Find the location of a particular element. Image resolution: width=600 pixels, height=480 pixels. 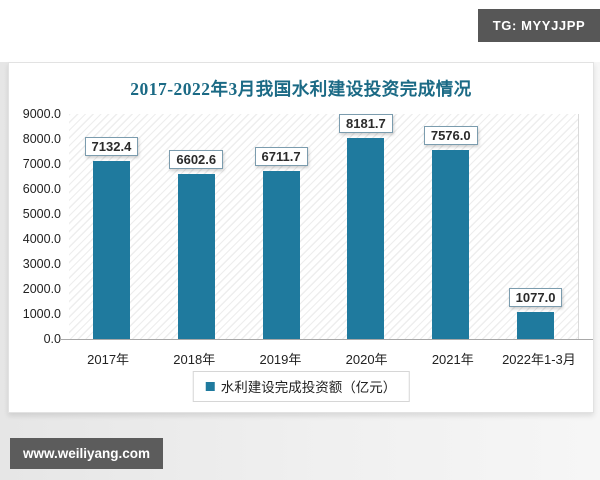

y-axis-tick-label: 5000.0 is located at coordinates (41, 214).